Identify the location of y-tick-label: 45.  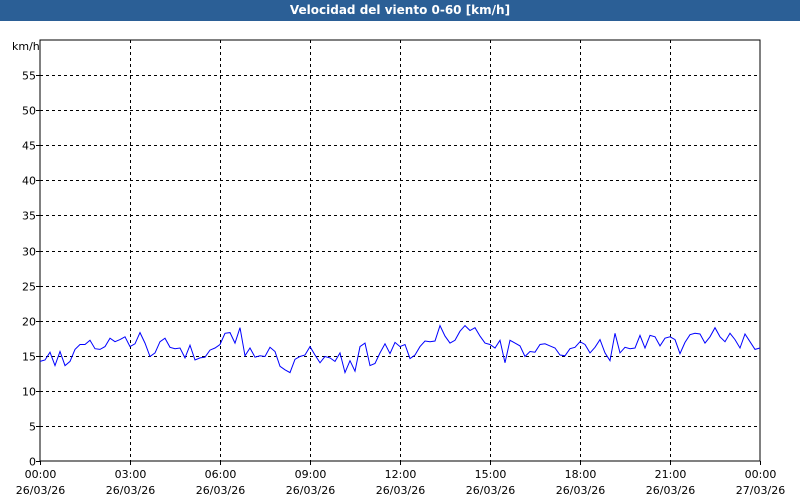
(29, 146).